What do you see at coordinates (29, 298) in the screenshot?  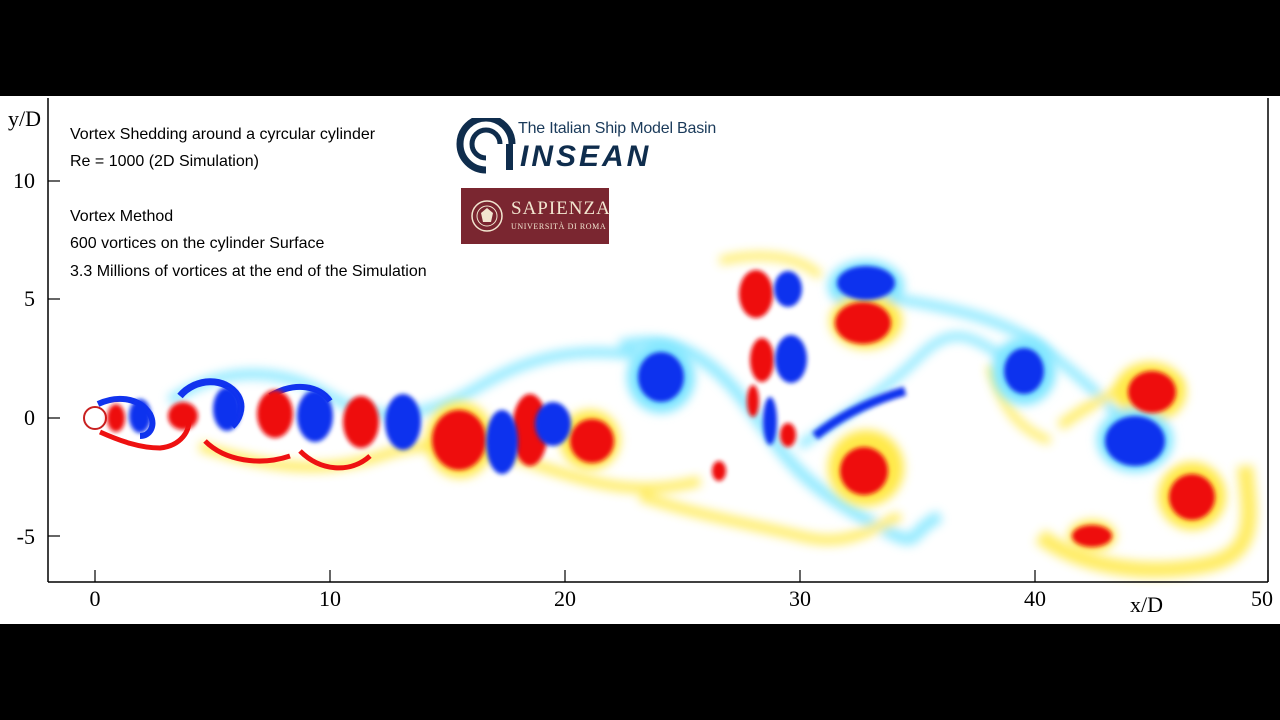 I see `y-tick-label: 5` at bounding box center [29, 298].